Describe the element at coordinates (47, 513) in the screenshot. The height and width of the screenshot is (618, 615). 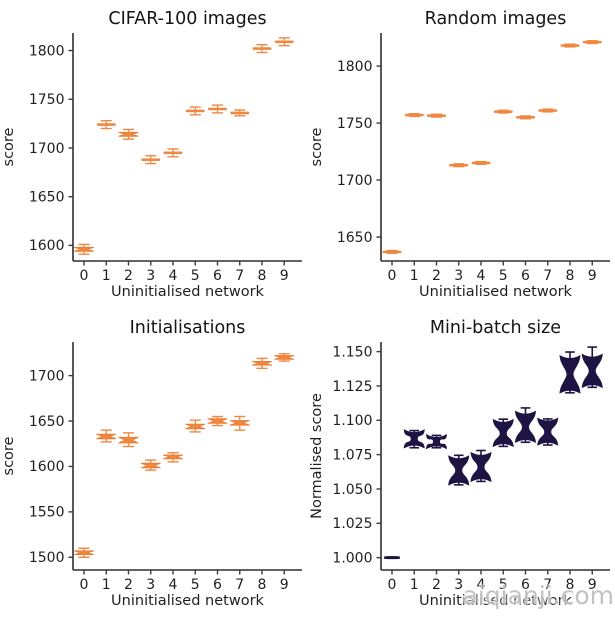
I see `y-tick-label: 1550` at that location.